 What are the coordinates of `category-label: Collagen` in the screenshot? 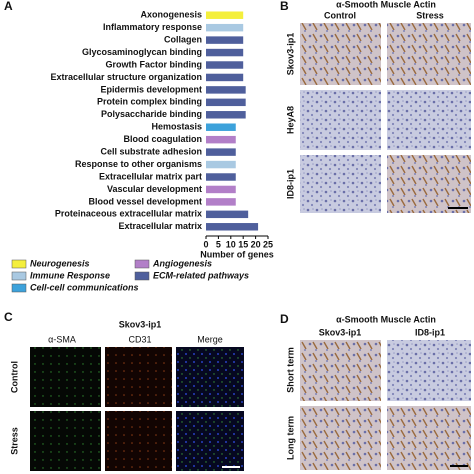 It's located at (183, 39).